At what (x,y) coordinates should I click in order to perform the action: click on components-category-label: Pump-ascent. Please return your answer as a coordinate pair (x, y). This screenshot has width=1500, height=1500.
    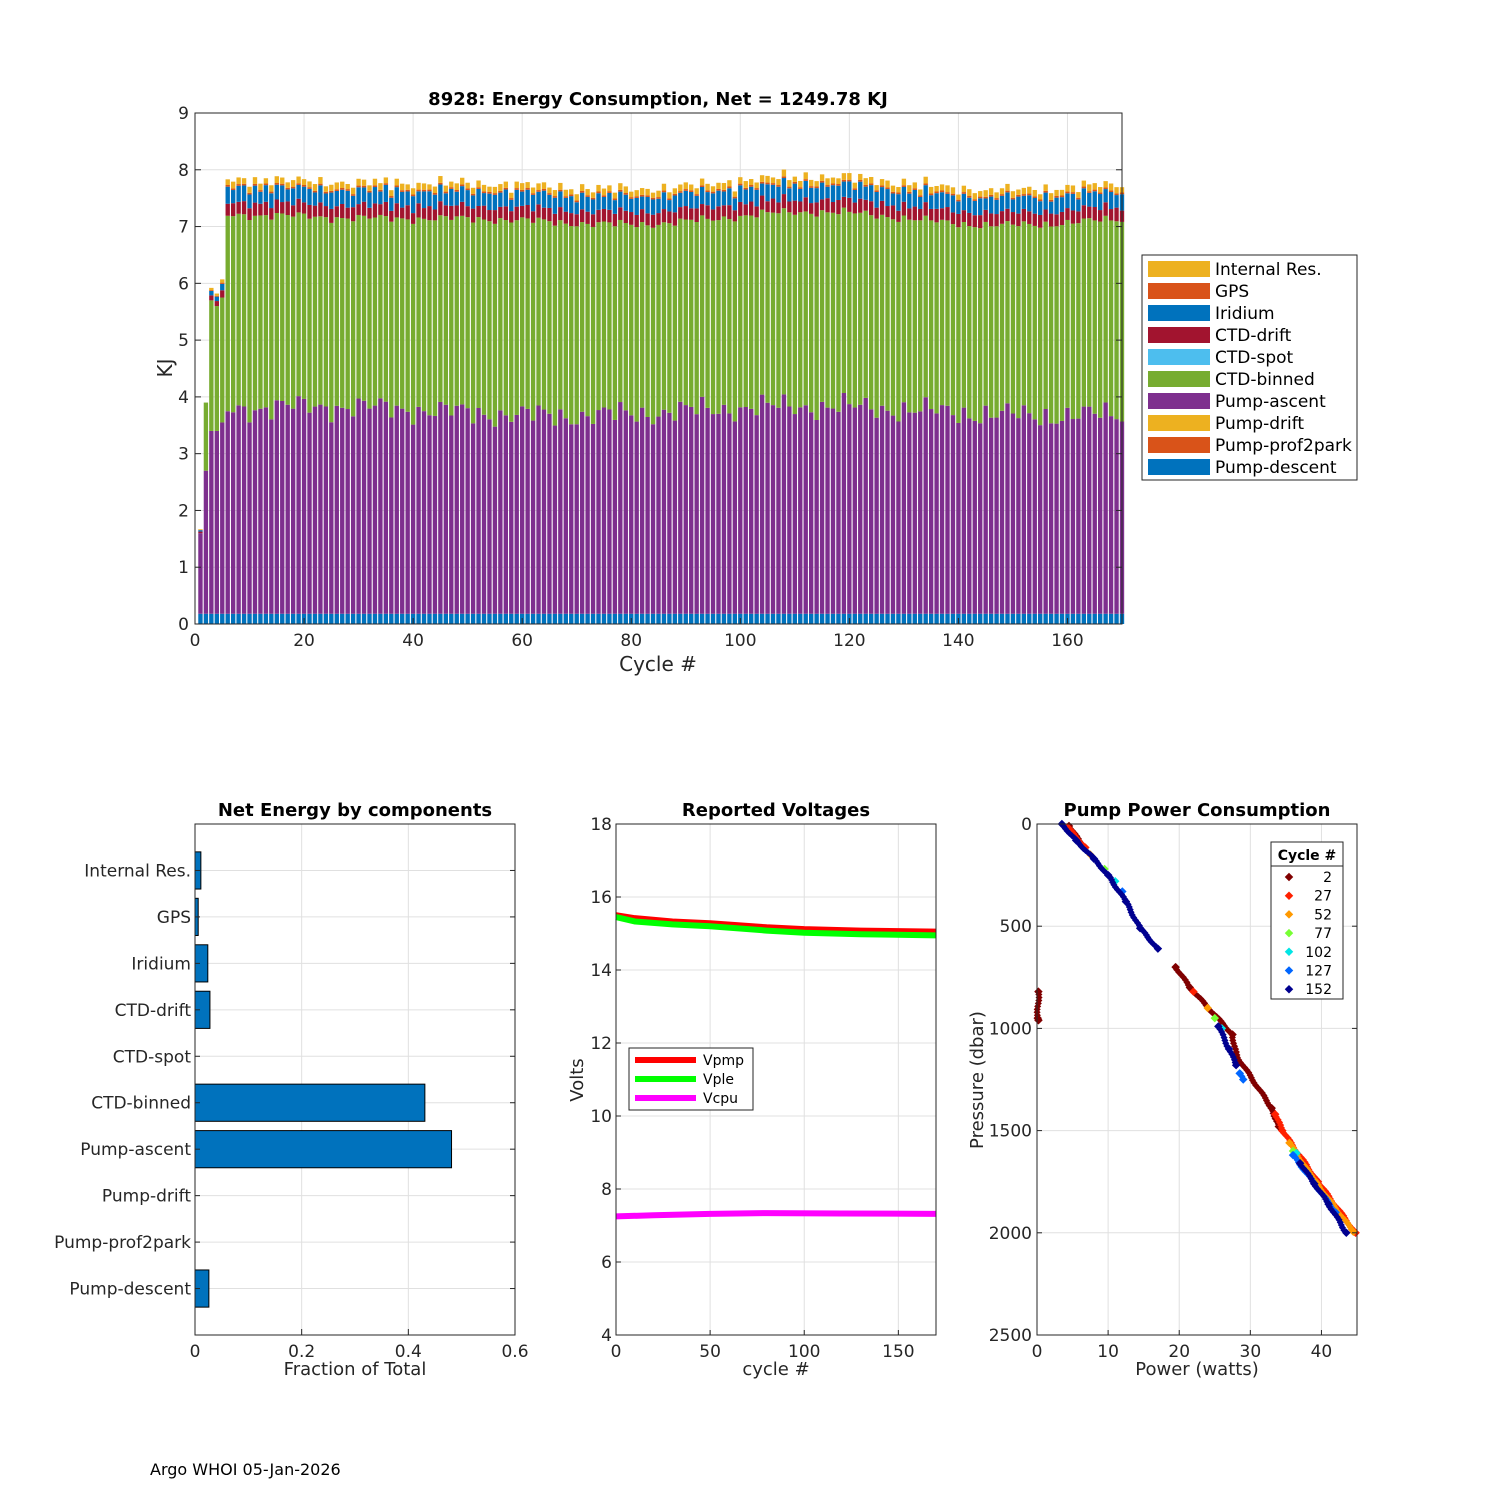
    Looking at the image, I should click on (135, 1150).